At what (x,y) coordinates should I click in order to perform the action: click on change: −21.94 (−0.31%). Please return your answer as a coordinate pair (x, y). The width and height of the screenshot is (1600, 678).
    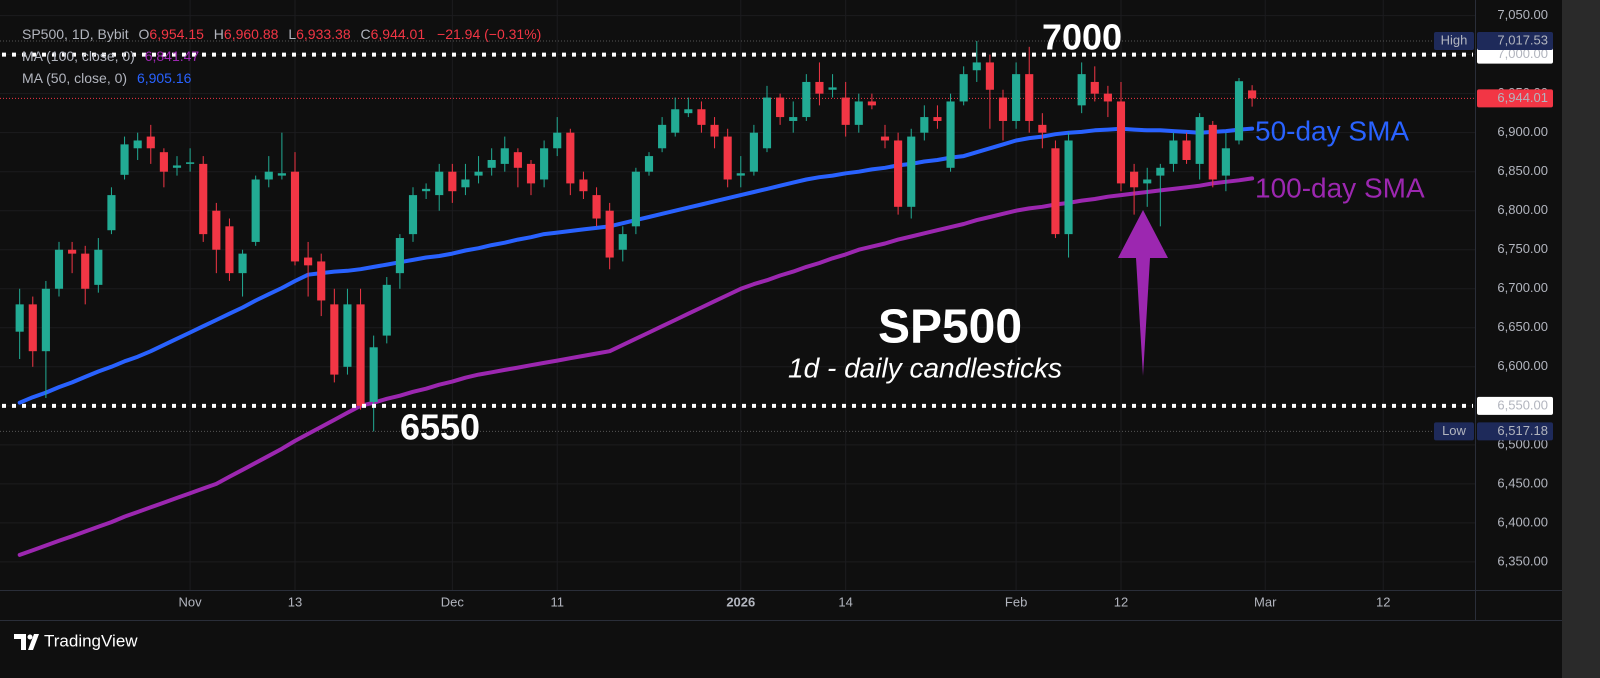
    Looking at the image, I should click on (489, 34).